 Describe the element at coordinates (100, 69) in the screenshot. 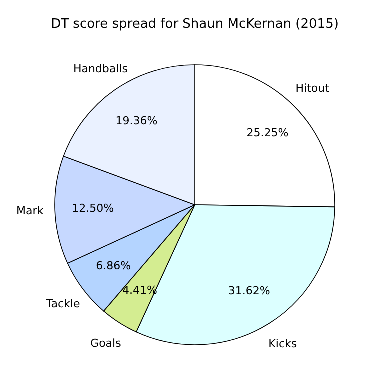

I see `slice-label: Handballs` at that location.